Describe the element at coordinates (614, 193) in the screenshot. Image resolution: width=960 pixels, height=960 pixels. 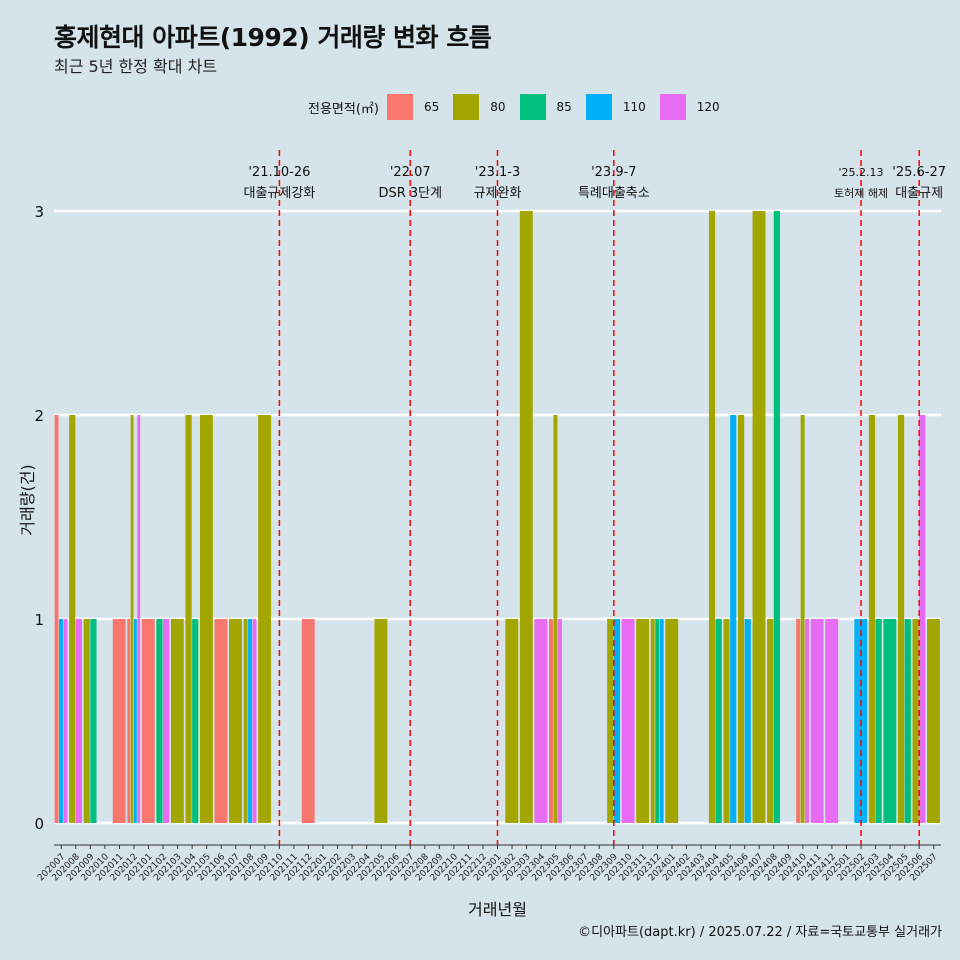
I see `event-label: 특례대출축소` at that location.